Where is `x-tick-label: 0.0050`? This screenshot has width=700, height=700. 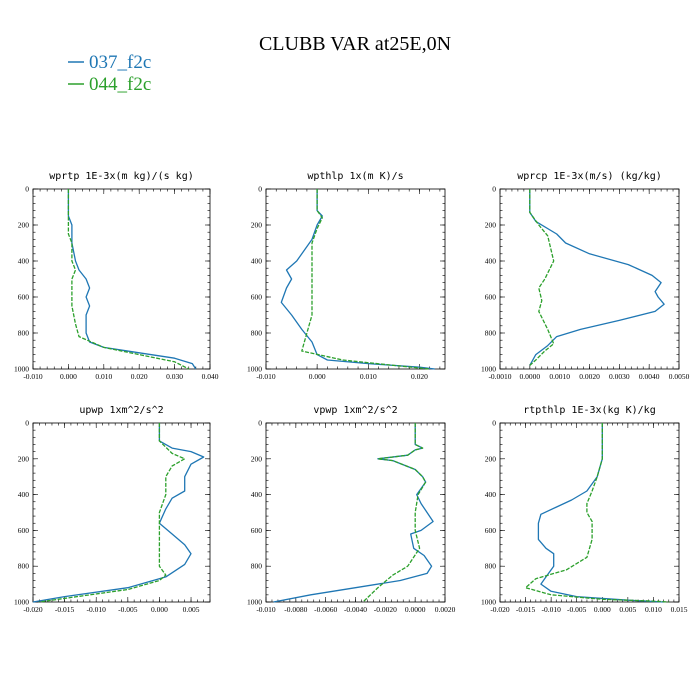 x-tick-label: 0.0050 is located at coordinates (679, 376).